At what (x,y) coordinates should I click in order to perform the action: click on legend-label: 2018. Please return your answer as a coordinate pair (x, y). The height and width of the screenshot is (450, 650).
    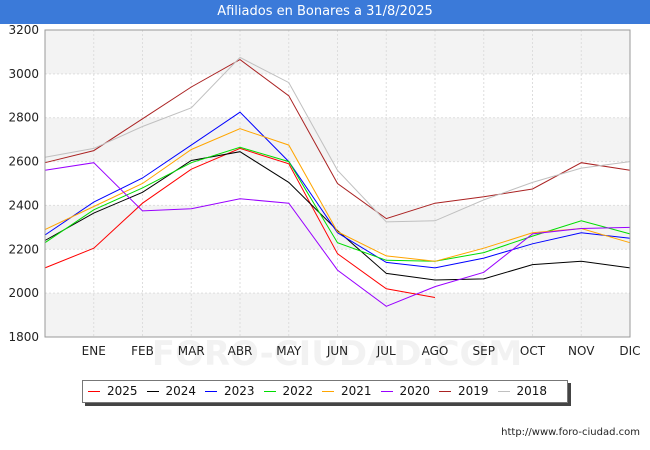
    Looking at the image, I should click on (532, 391).